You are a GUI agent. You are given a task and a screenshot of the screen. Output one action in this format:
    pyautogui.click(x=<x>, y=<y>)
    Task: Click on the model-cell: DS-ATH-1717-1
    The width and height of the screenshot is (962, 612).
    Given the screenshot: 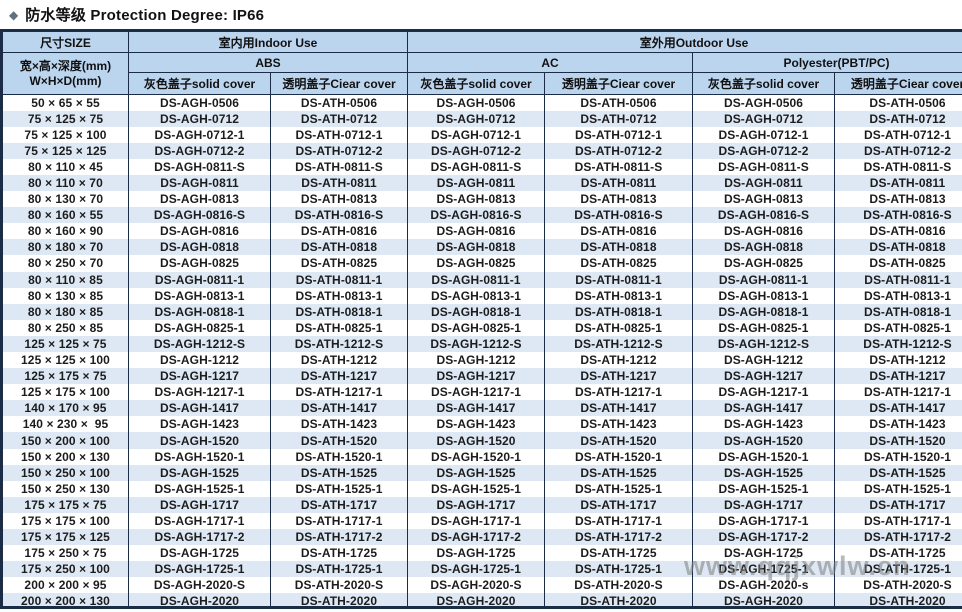 What is the action you would take?
    pyautogui.click(x=339, y=521)
    